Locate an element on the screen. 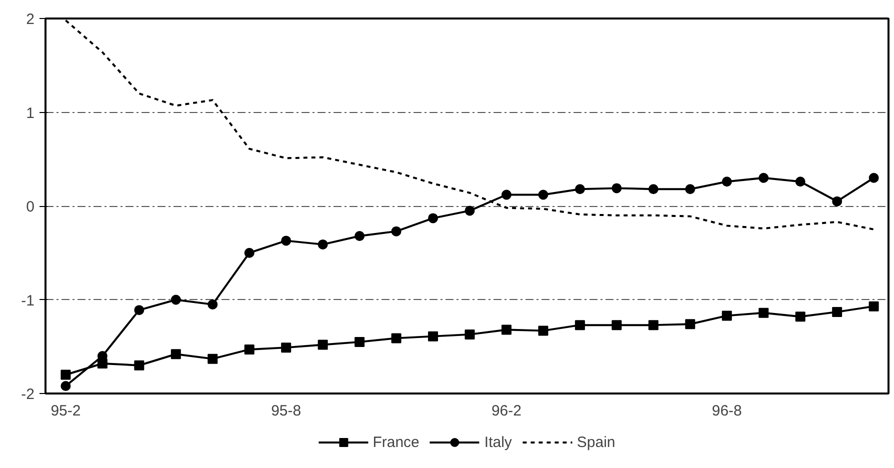 Image resolution: width=894 pixels, height=468 pixels. x-tick-label: 95-2 is located at coordinates (65, 411).